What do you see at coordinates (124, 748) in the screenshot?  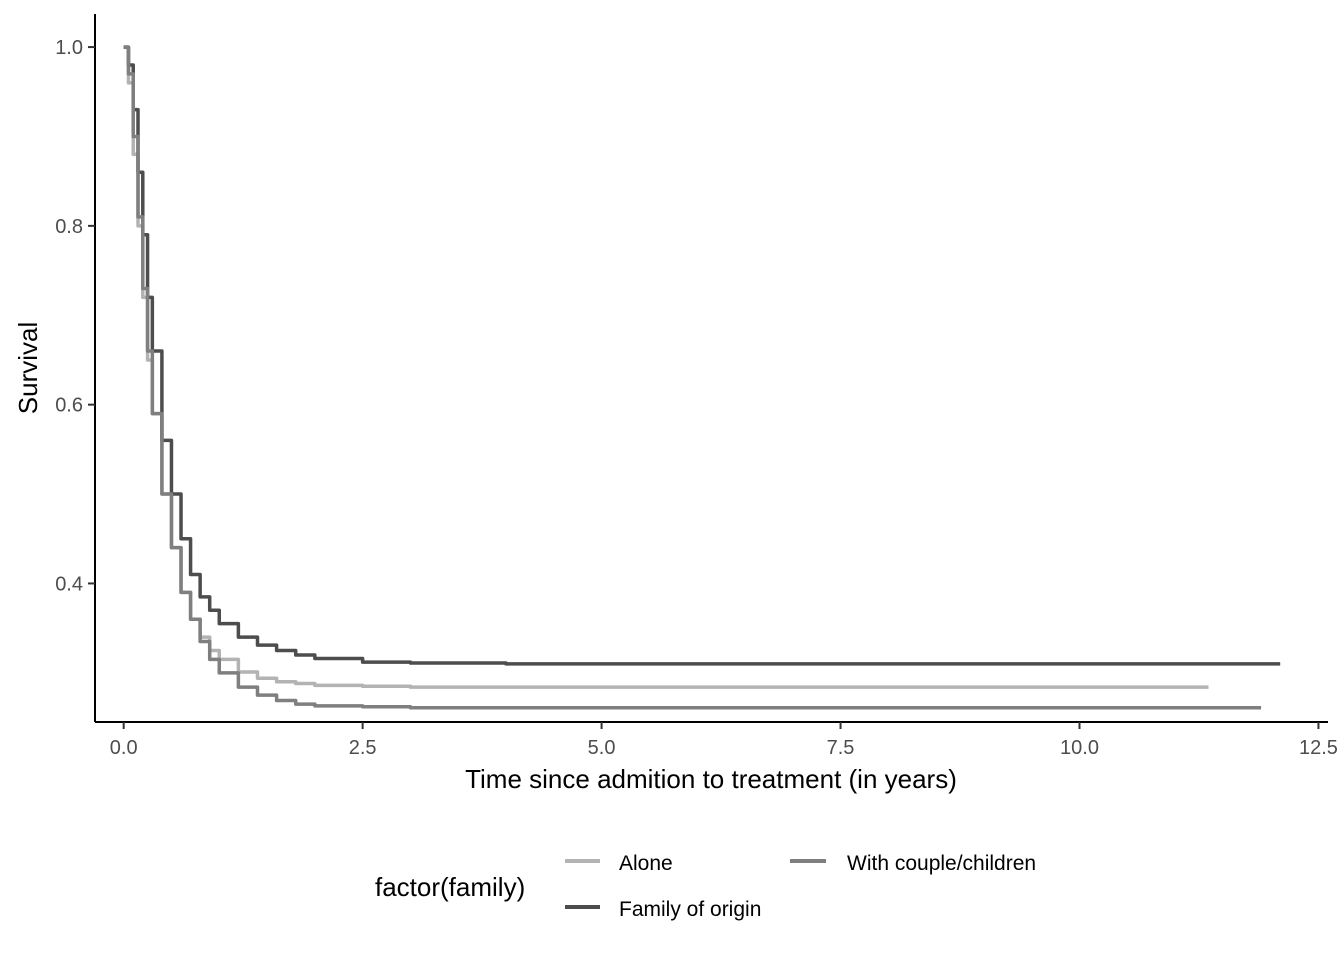 I see `x-tick-label: 0.0` at bounding box center [124, 748].